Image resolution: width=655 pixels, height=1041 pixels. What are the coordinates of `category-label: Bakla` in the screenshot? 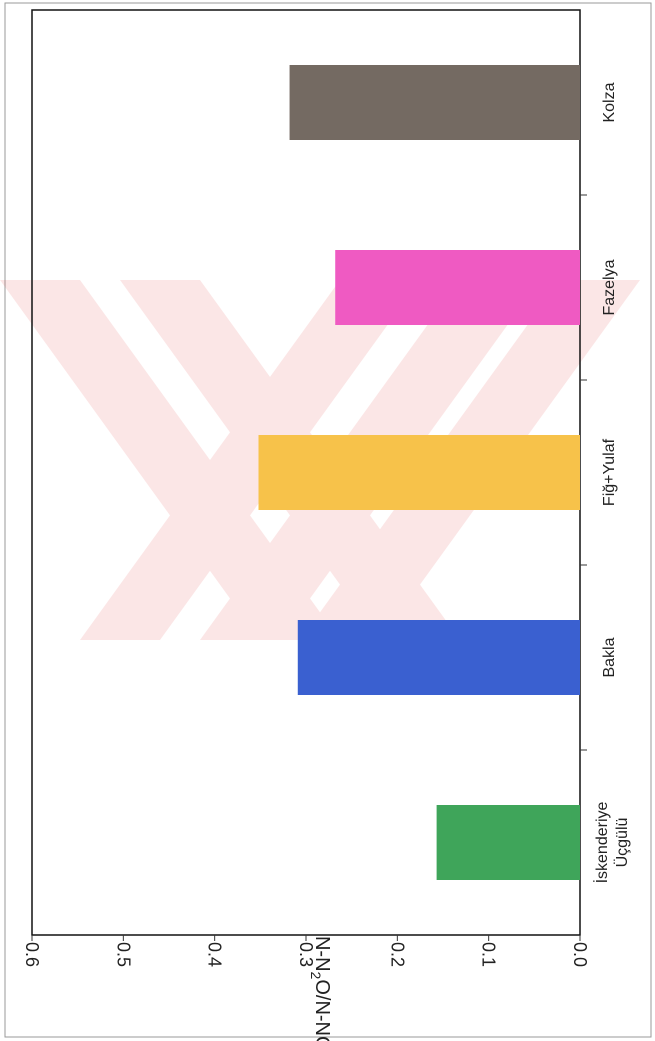 It's located at (609, 657).